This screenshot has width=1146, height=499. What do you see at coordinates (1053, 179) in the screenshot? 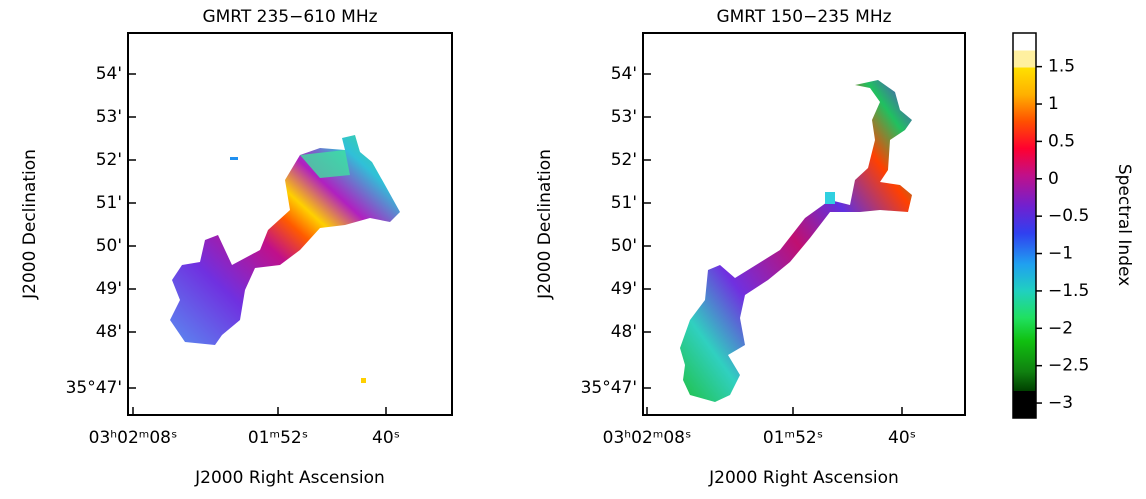
I see `colorbar-tick-label: 0` at bounding box center [1053, 179].